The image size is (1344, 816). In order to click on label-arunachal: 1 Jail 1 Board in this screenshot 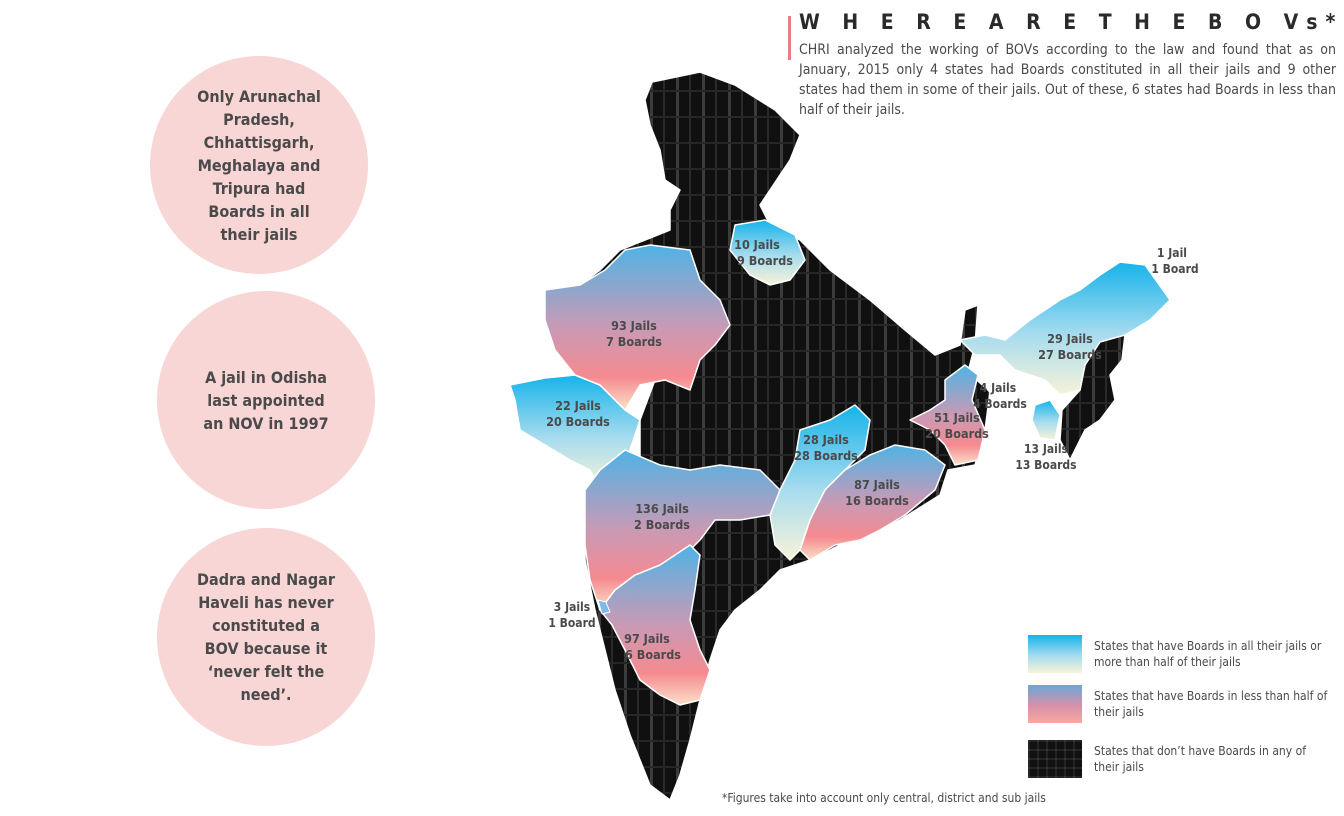, I will do `click(1174, 261)`.